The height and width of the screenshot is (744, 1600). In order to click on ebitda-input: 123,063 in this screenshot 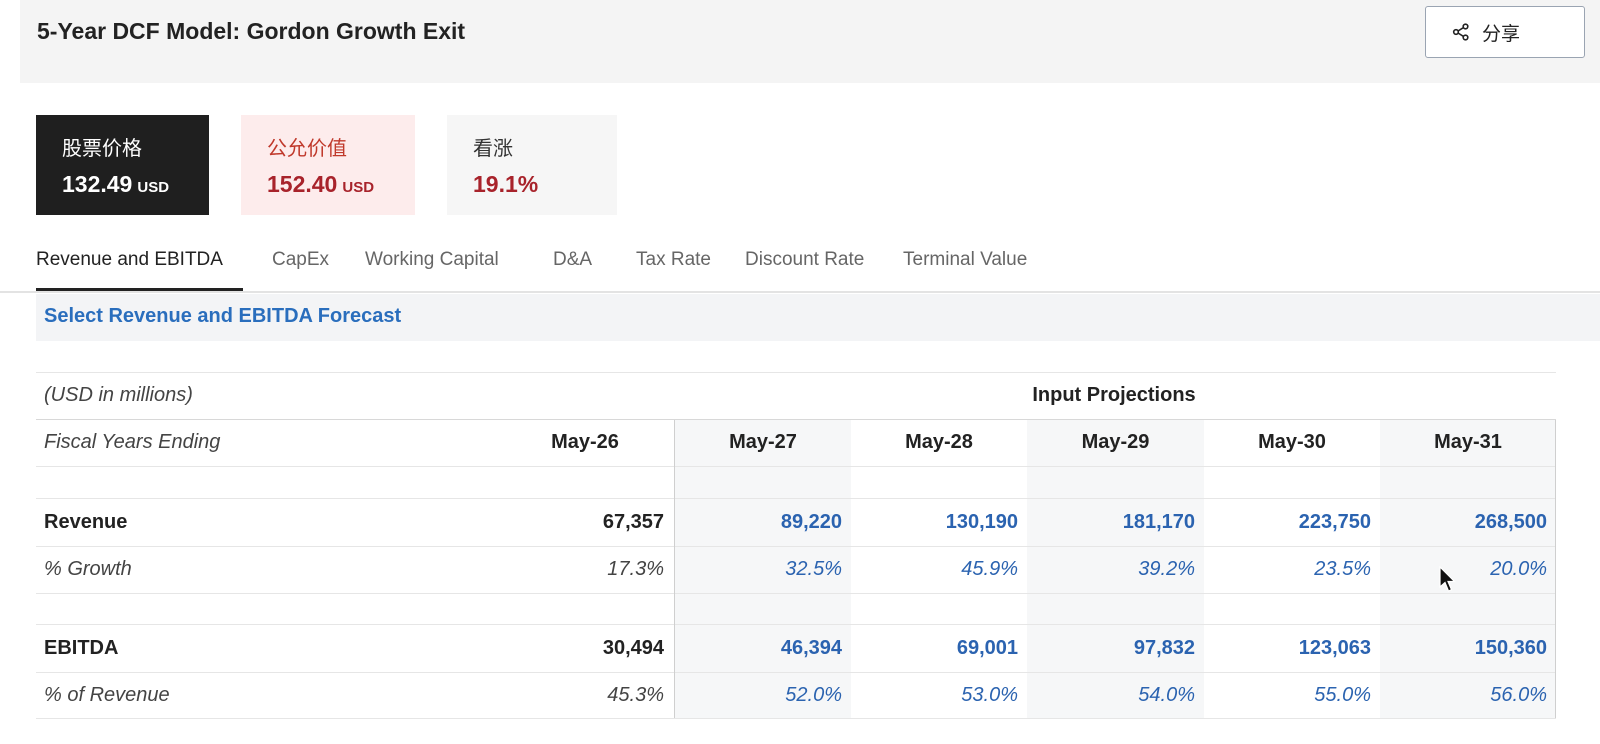, I will do `click(1334, 648)`.